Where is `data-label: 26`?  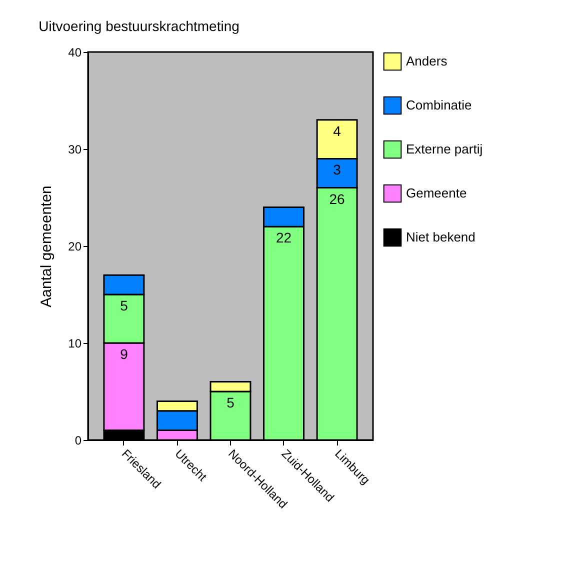
data-label: 26 is located at coordinates (337, 198).